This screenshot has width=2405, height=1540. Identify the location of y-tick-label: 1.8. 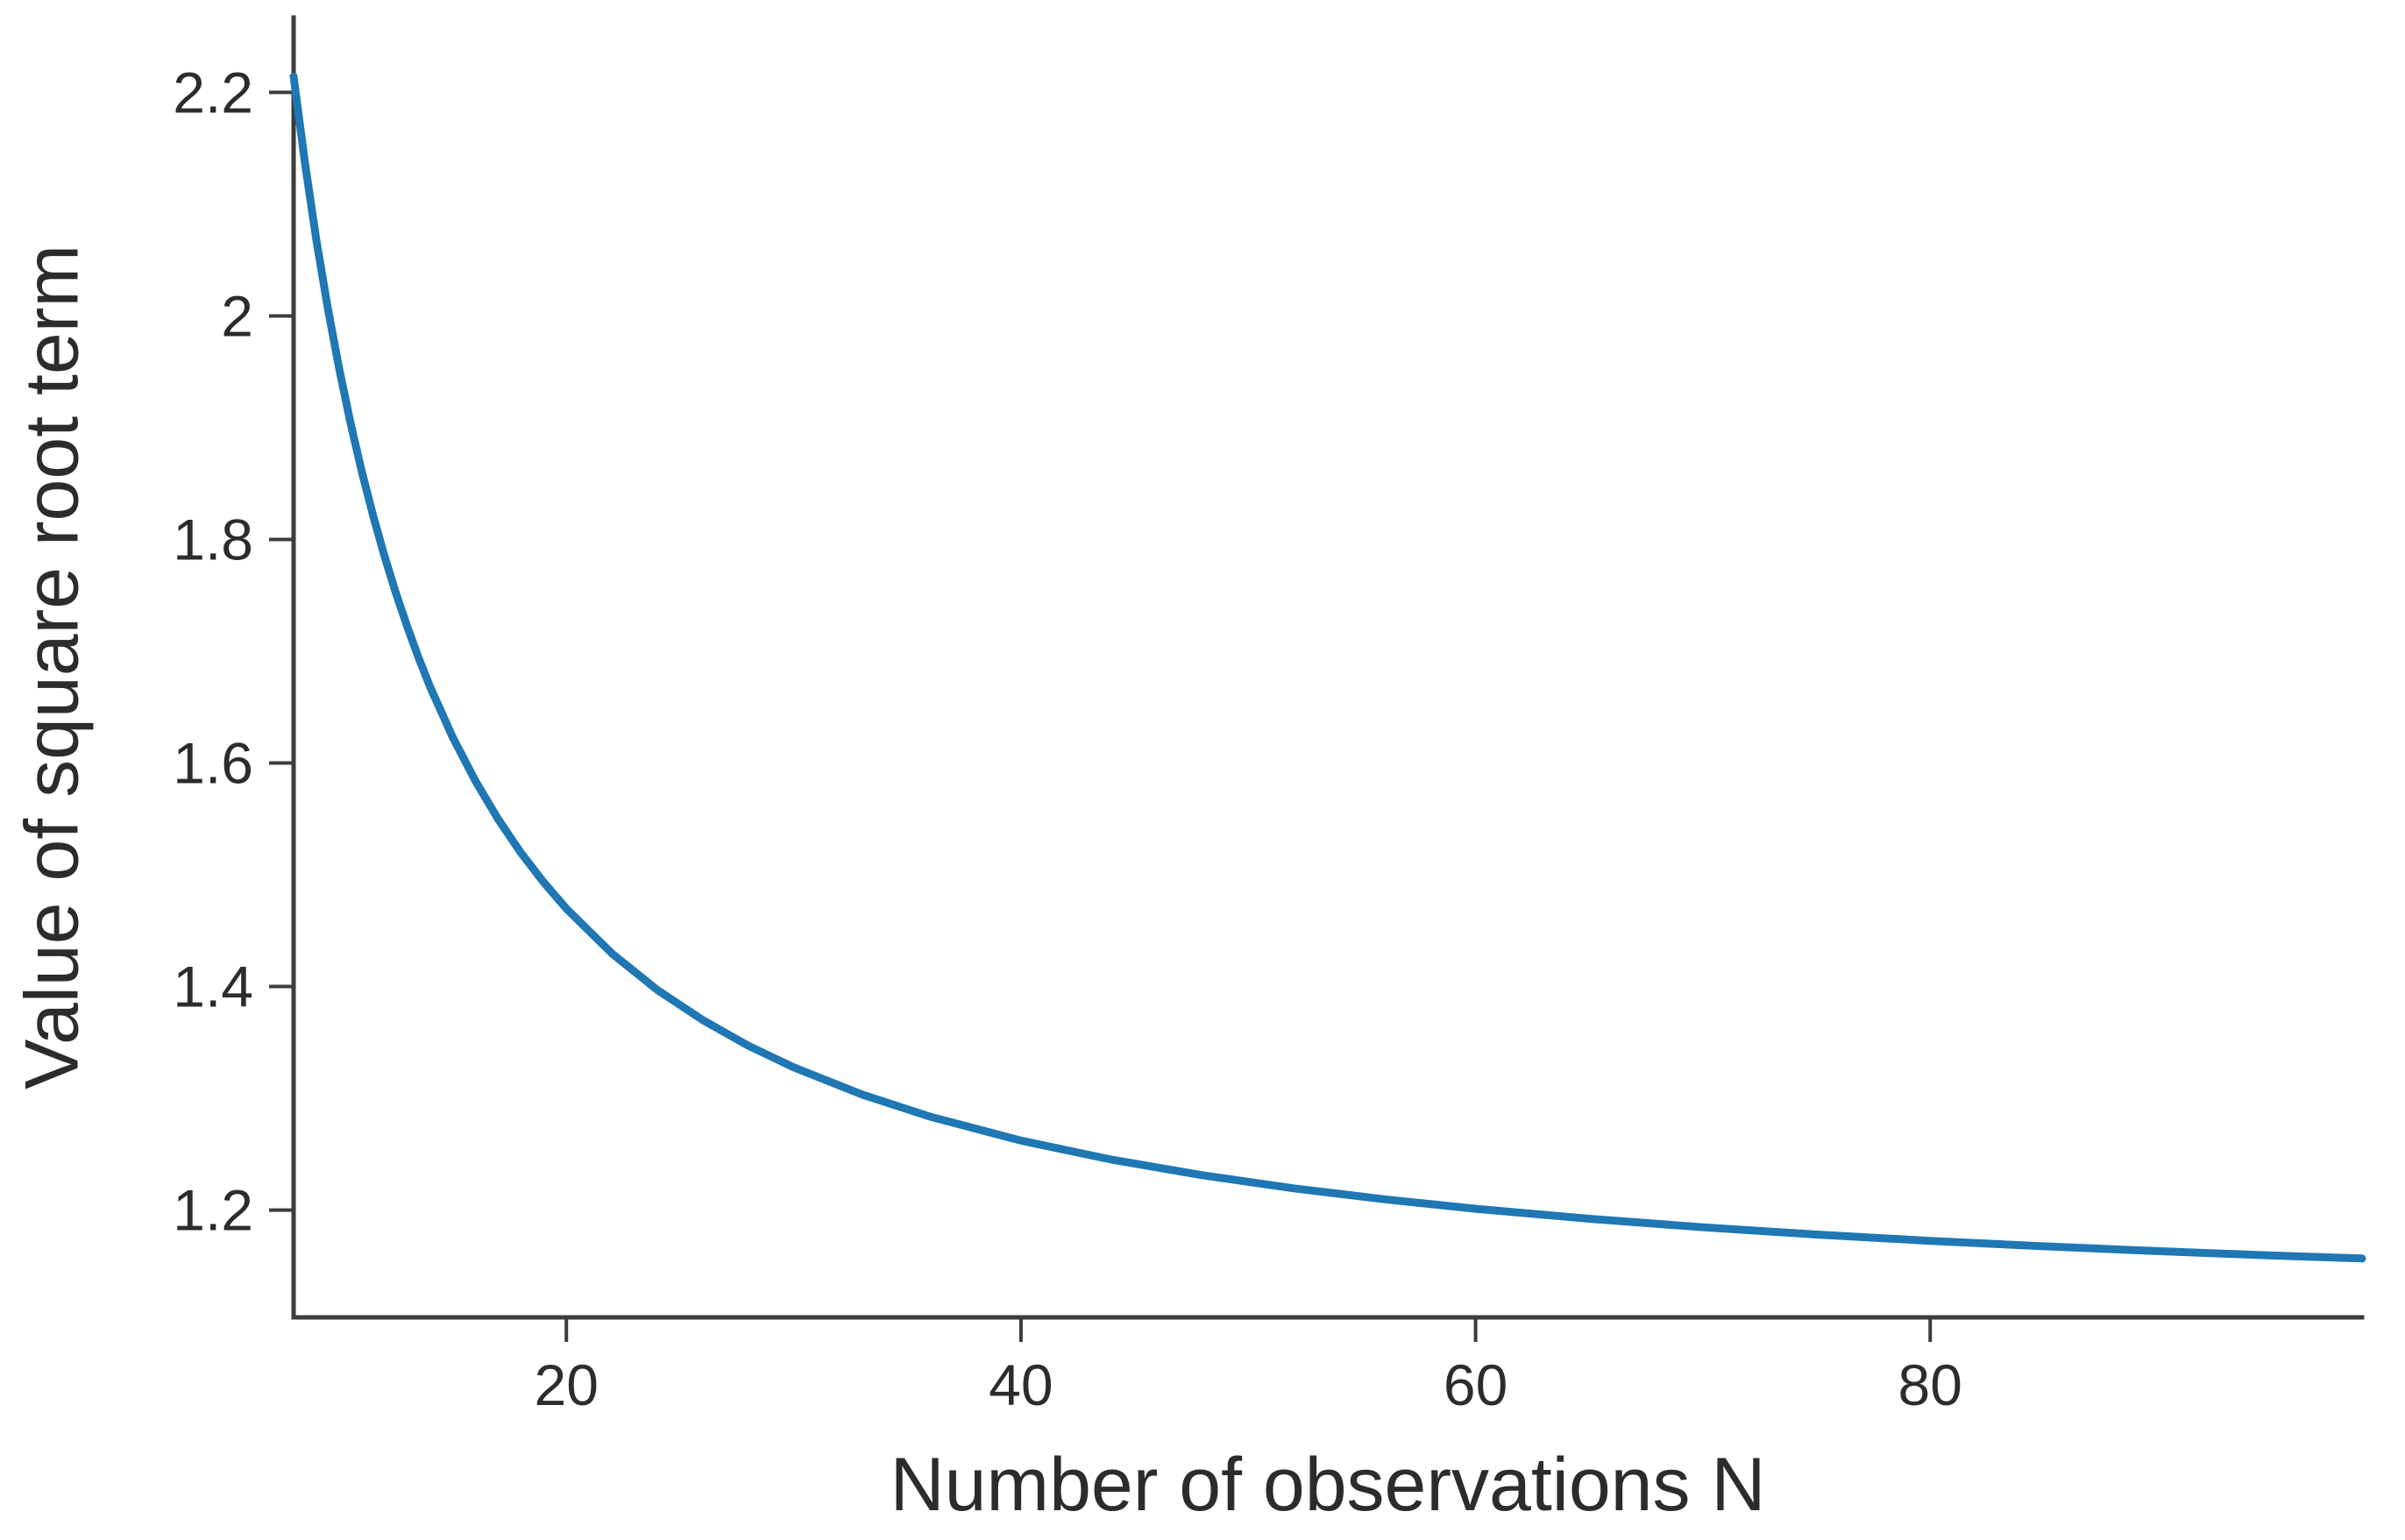
(213, 539).